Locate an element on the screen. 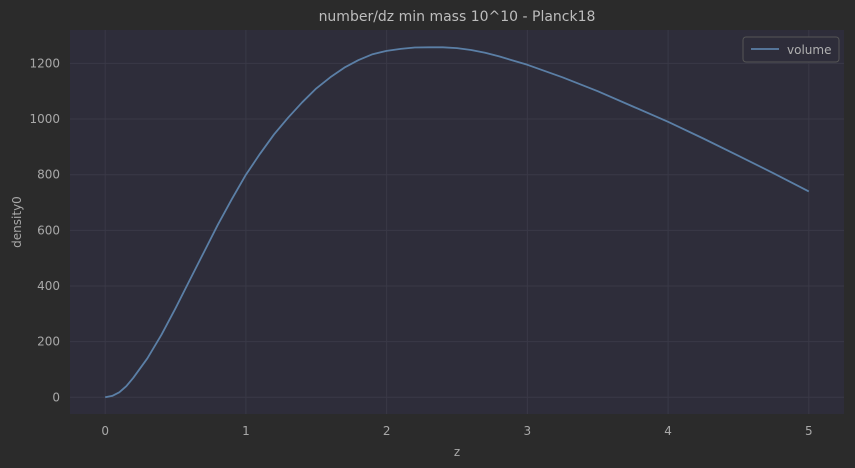 This screenshot has width=855, height=468. y-axis: 0 200 400 600 800 1000 1200 is located at coordinates (44, 230).